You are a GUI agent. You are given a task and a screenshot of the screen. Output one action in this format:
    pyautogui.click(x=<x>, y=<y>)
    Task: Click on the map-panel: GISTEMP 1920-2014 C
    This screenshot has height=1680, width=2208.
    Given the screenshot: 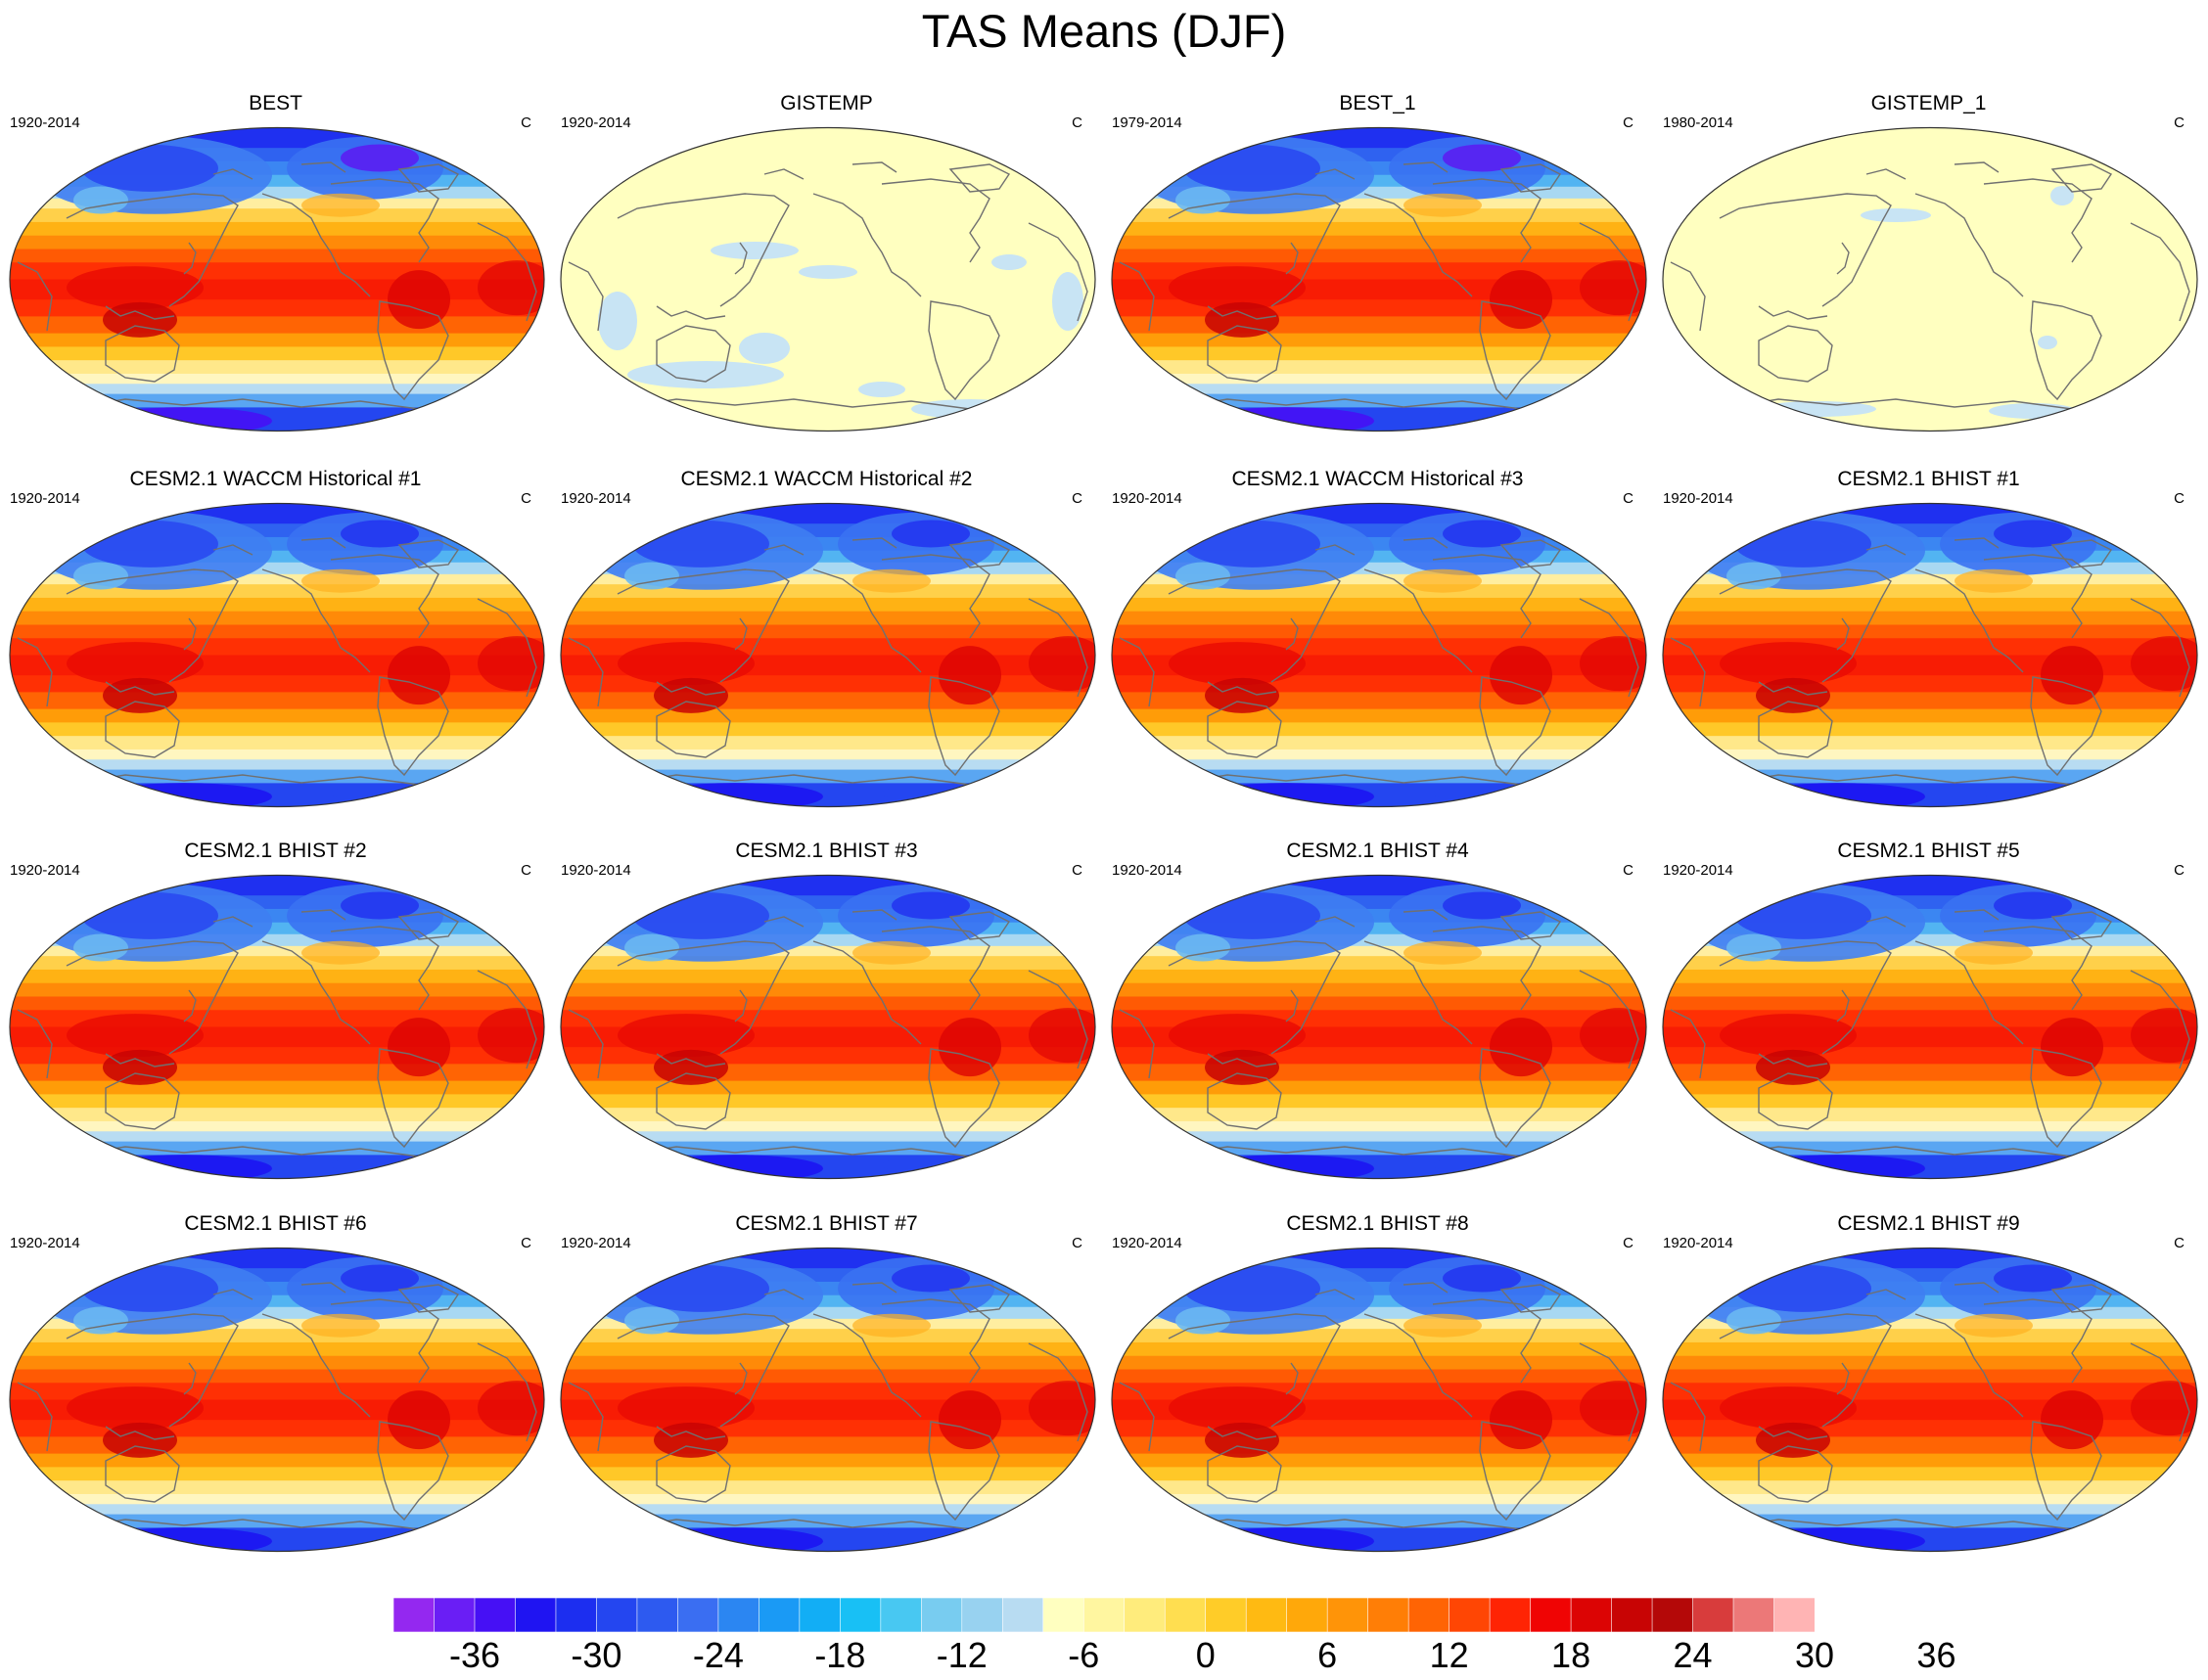 What is the action you would take?
    pyautogui.click(x=826, y=263)
    